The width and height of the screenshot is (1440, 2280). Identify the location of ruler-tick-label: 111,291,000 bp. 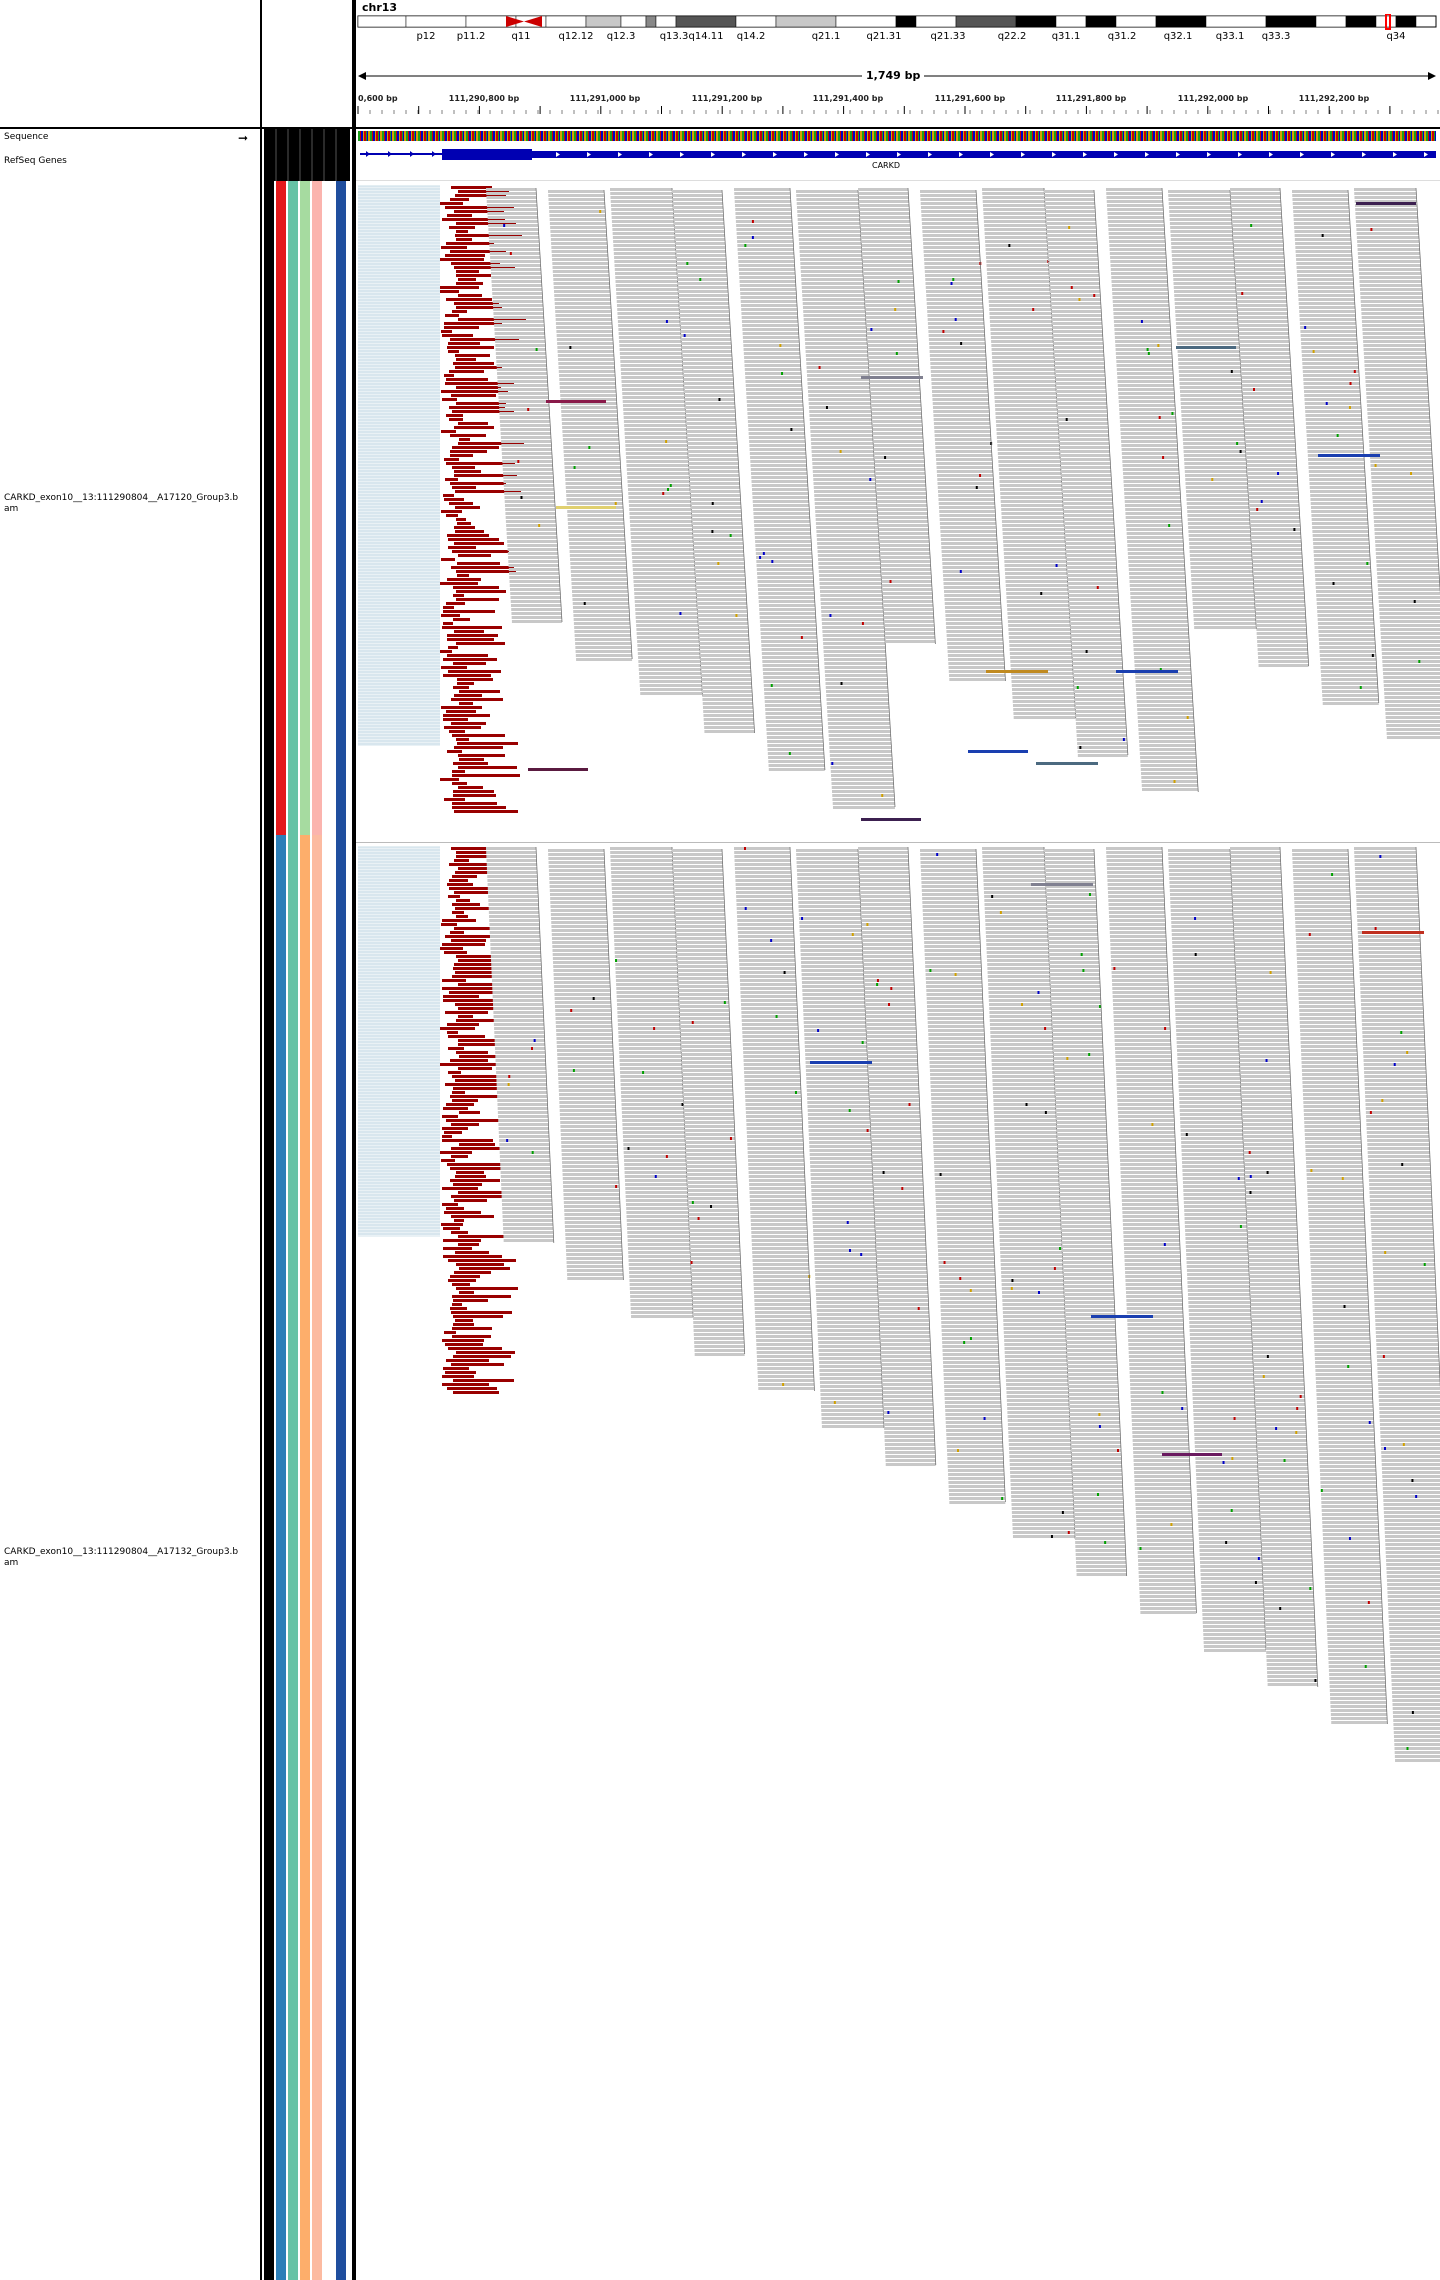
(605, 98).